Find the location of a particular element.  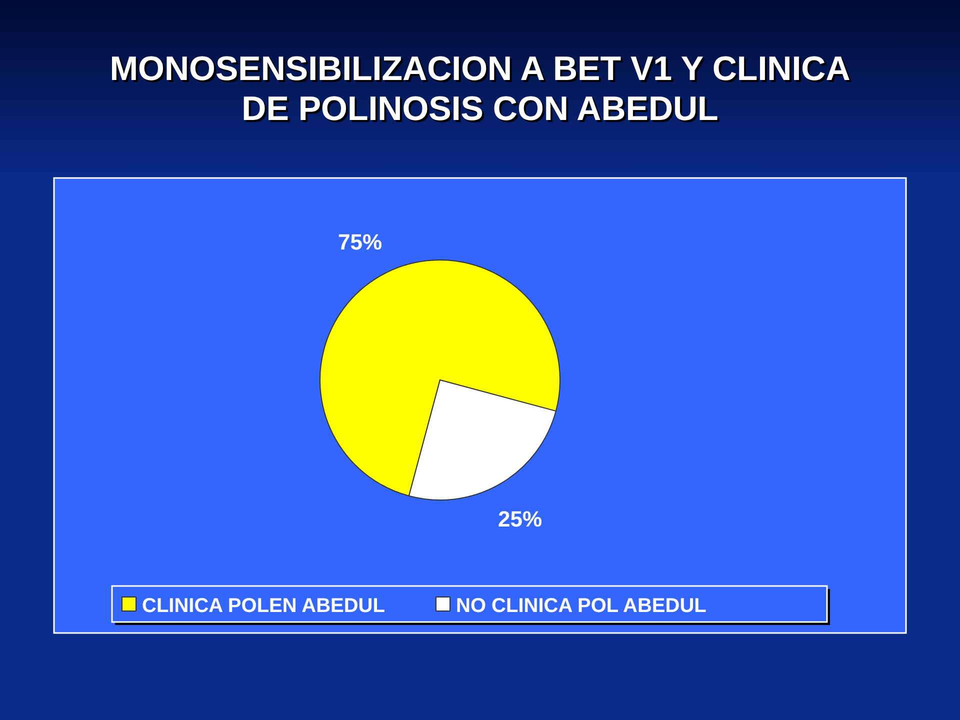

data-label: 25% is located at coordinates (520, 519).